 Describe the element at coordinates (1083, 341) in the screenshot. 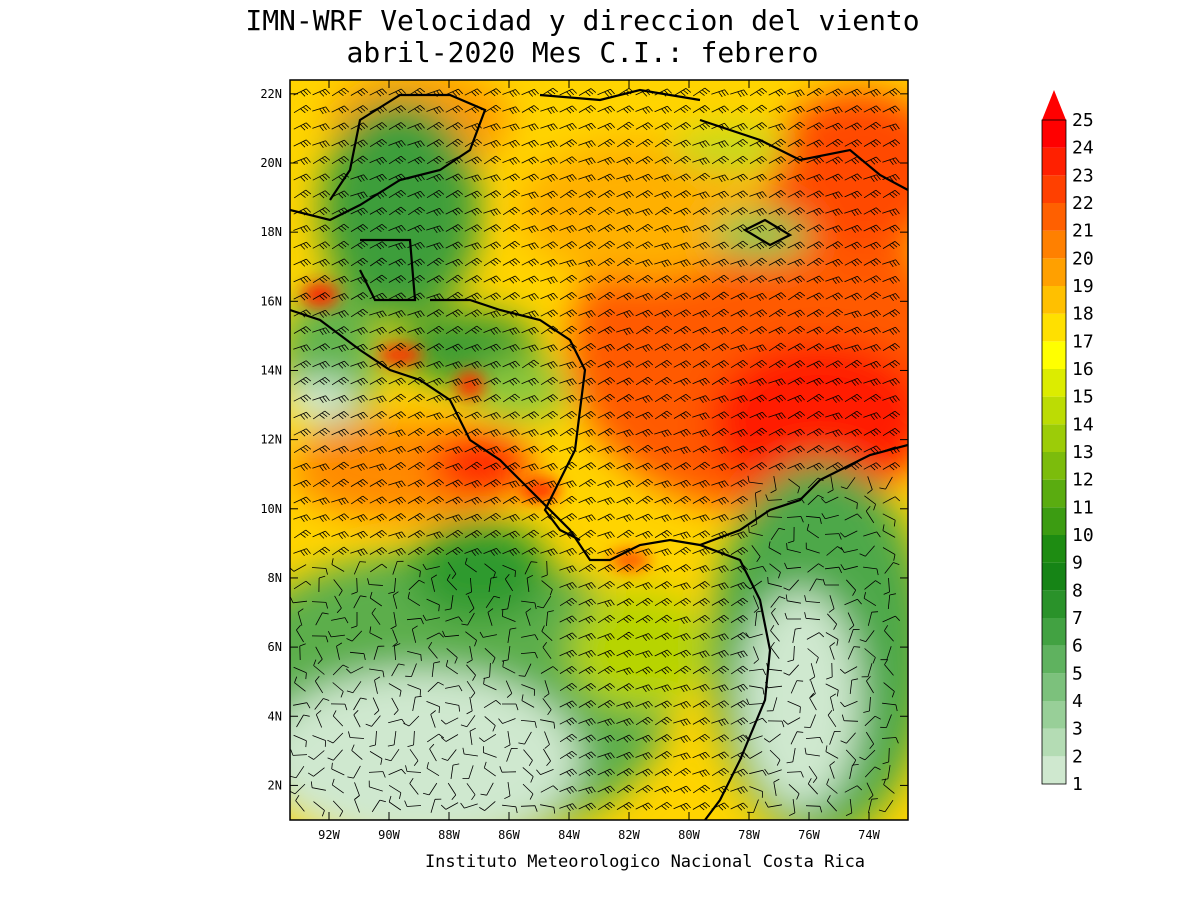

I see `colorbar-label: 17` at that location.